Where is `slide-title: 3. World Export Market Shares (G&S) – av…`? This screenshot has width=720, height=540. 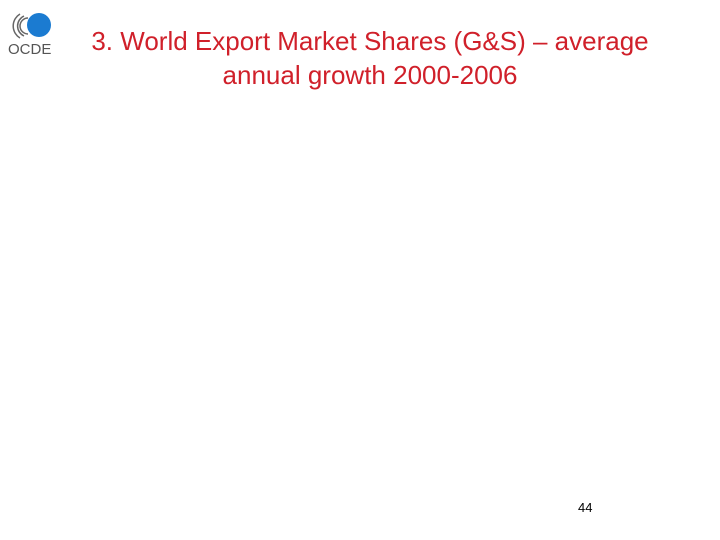
slide-title: 3. World Export Market Shares (G&S) – av… is located at coordinates (370, 58).